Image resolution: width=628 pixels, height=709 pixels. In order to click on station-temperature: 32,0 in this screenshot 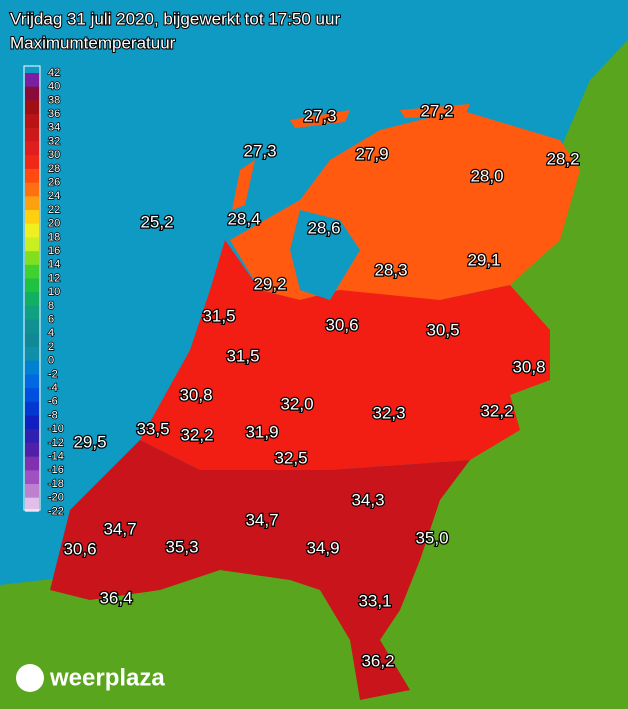, I will do `click(296, 403)`.